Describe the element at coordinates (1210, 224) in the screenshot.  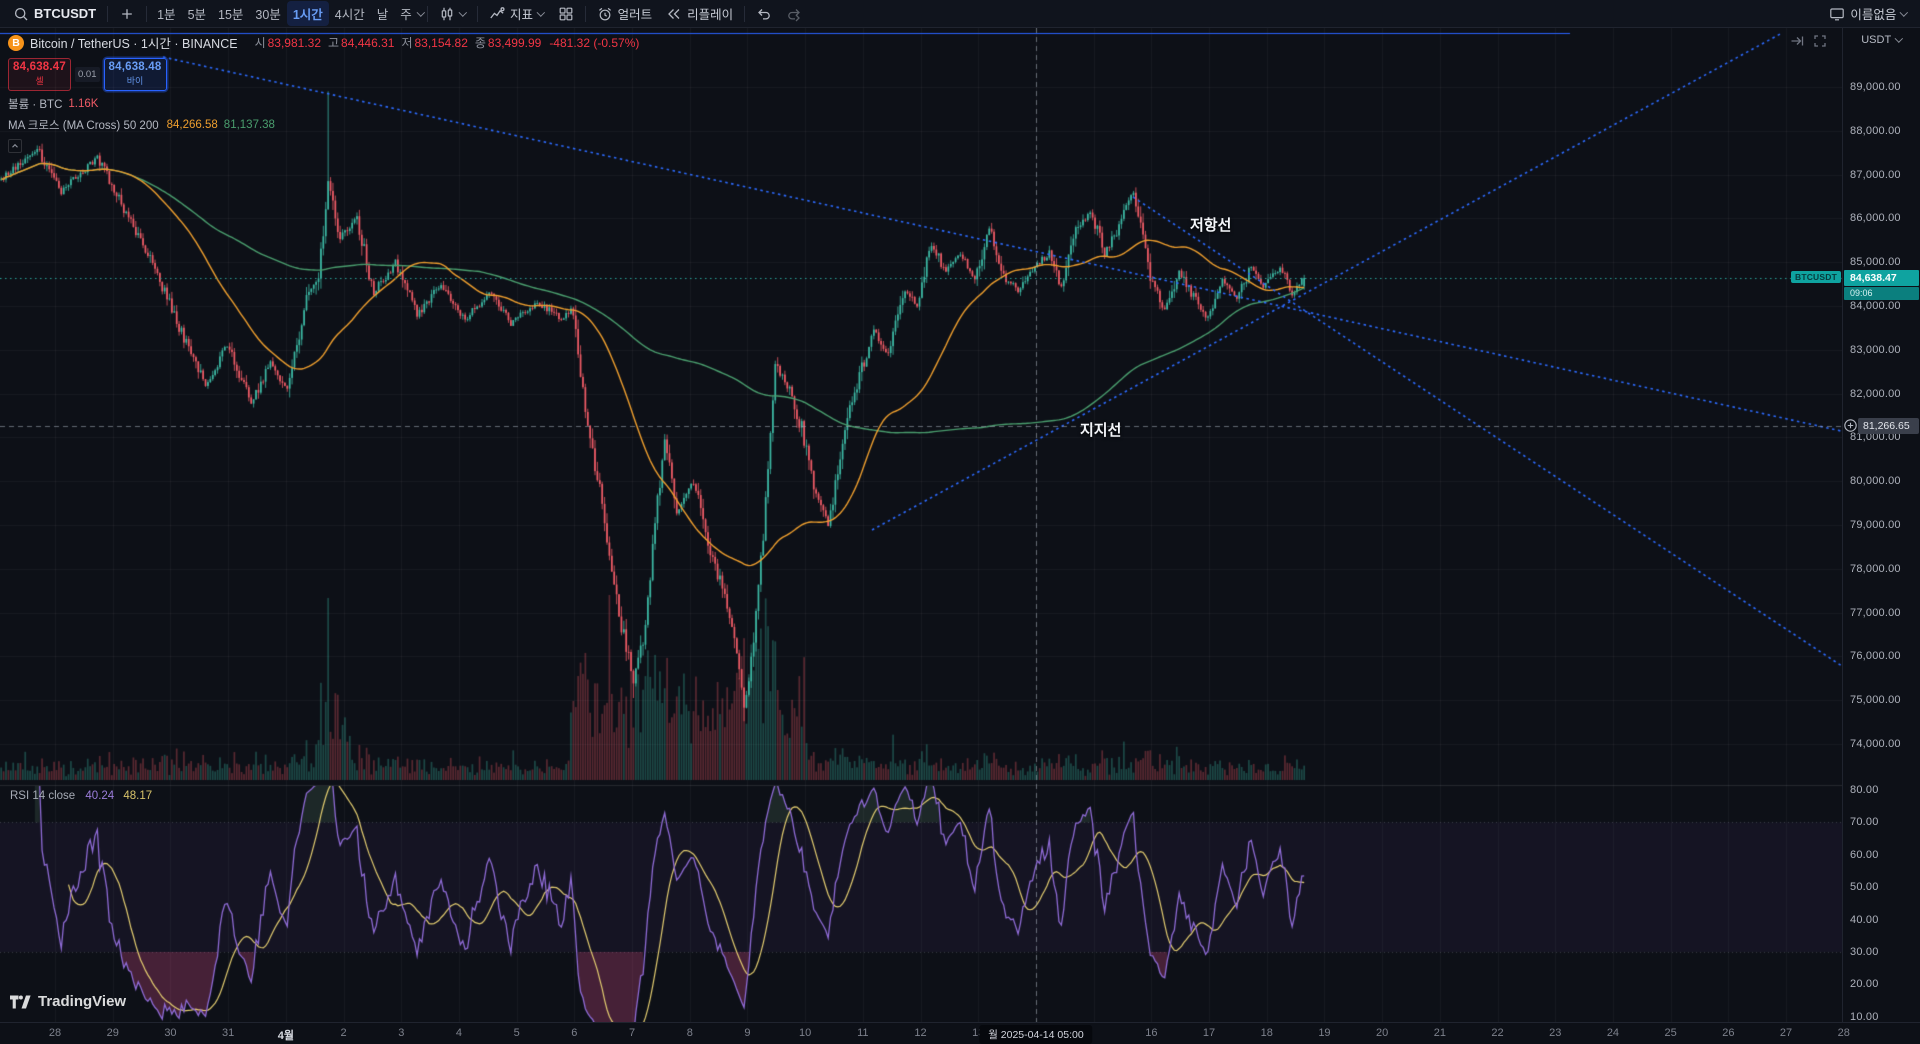
I see `resistance-label: 저항선` at that location.